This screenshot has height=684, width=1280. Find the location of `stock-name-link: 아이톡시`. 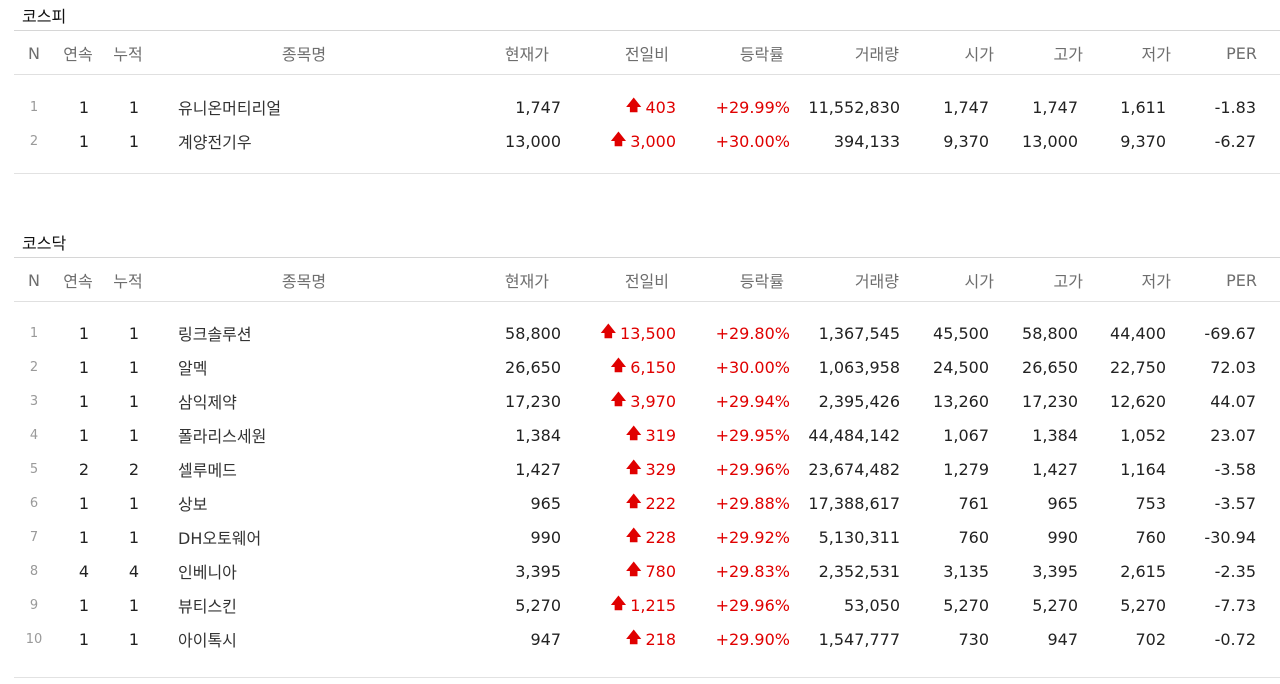

stock-name-link: 아이톡시 is located at coordinates (207, 640).